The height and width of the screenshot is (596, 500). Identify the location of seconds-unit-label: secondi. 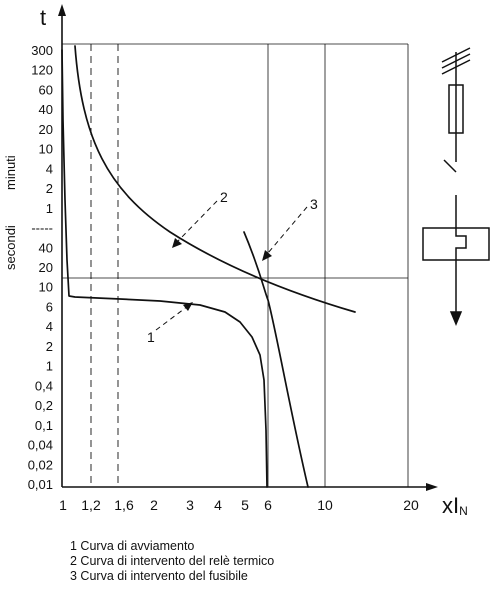
(10, 247).